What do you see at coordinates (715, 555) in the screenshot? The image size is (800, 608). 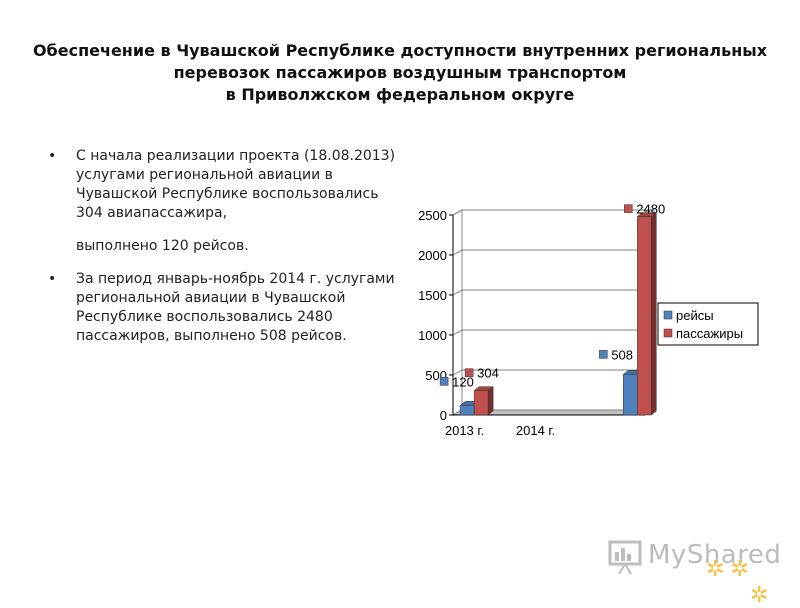 I see `logo-text: MyShared` at bounding box center [715, 555].